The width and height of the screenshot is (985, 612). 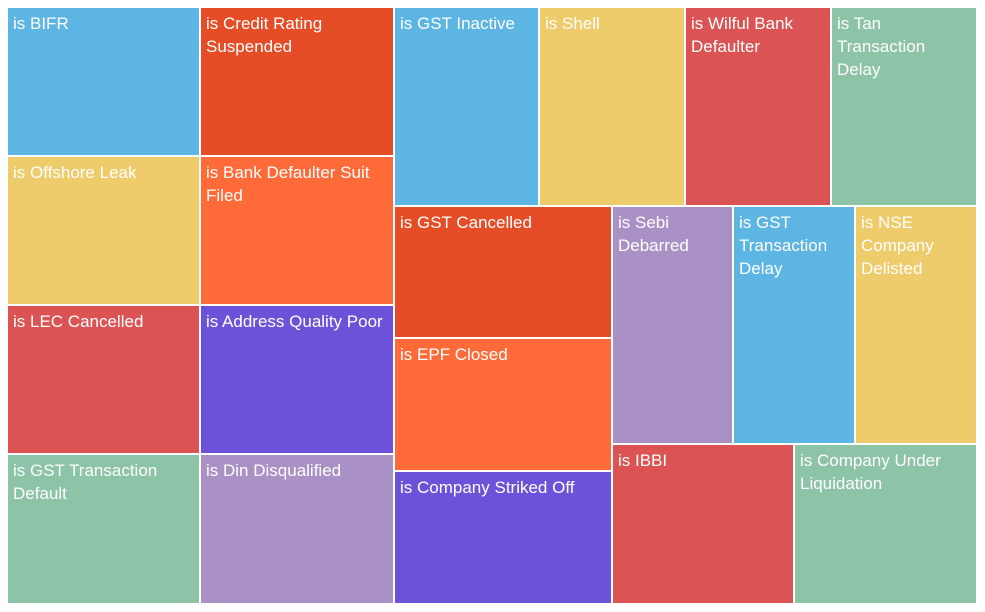 What do you see at coordinates (643, 460) in the screenshot?
I see `treemap-cell-label: is IBBI` at bounding box center [643, 460].